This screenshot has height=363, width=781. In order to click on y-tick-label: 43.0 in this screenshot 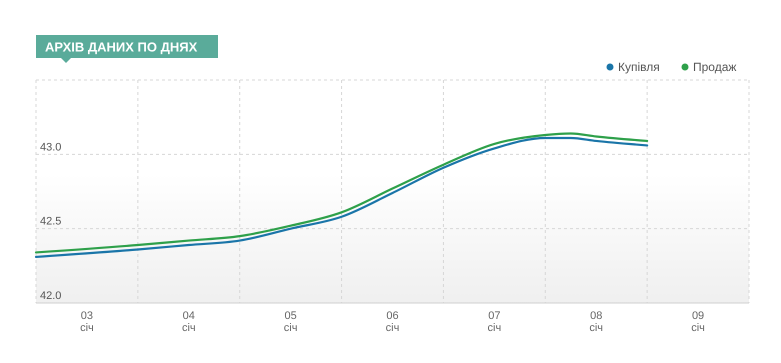, I will do `click(51, 147)`.